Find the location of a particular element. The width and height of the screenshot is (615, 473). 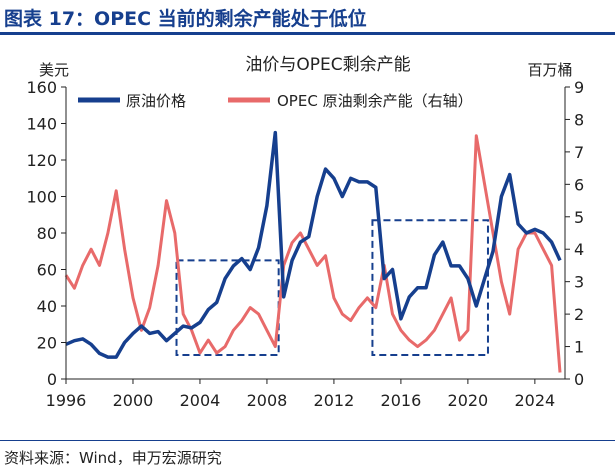

left-axis-unit: 美元 is located at coordinates (54, 70).